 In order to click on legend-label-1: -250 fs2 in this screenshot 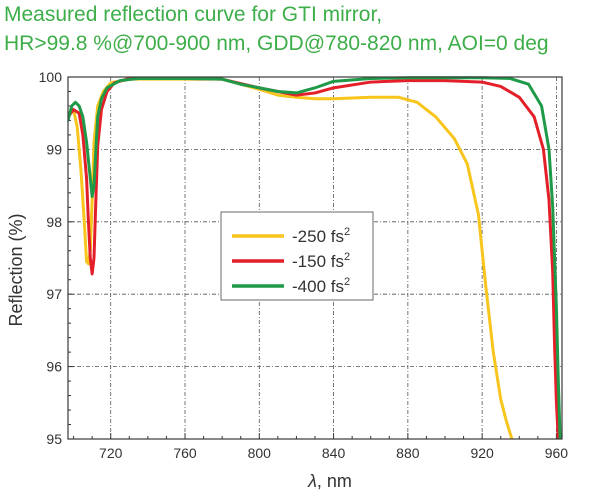, I will do `click(321, 236)`.